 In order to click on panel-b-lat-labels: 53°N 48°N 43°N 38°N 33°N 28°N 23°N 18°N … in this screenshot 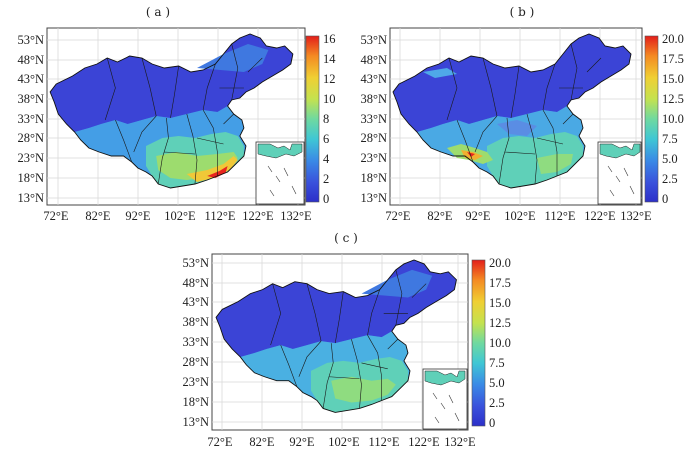, I will do `click(373, 119)`.